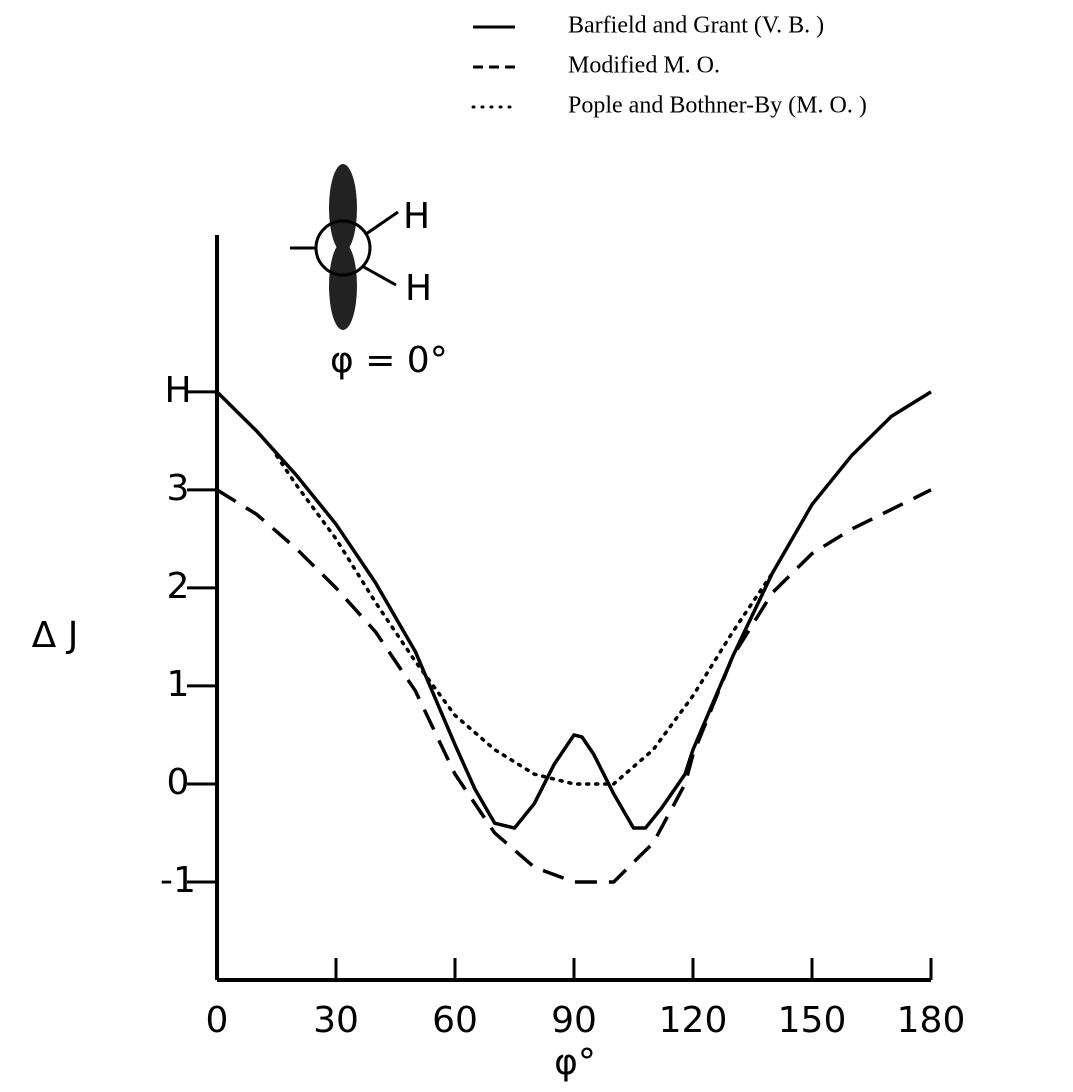 The height and width of the screenshot is (1092, 1073). Describe the element at coordinates (178, 782) in the screenshot. I see `y-tick-label: 0` at that location.